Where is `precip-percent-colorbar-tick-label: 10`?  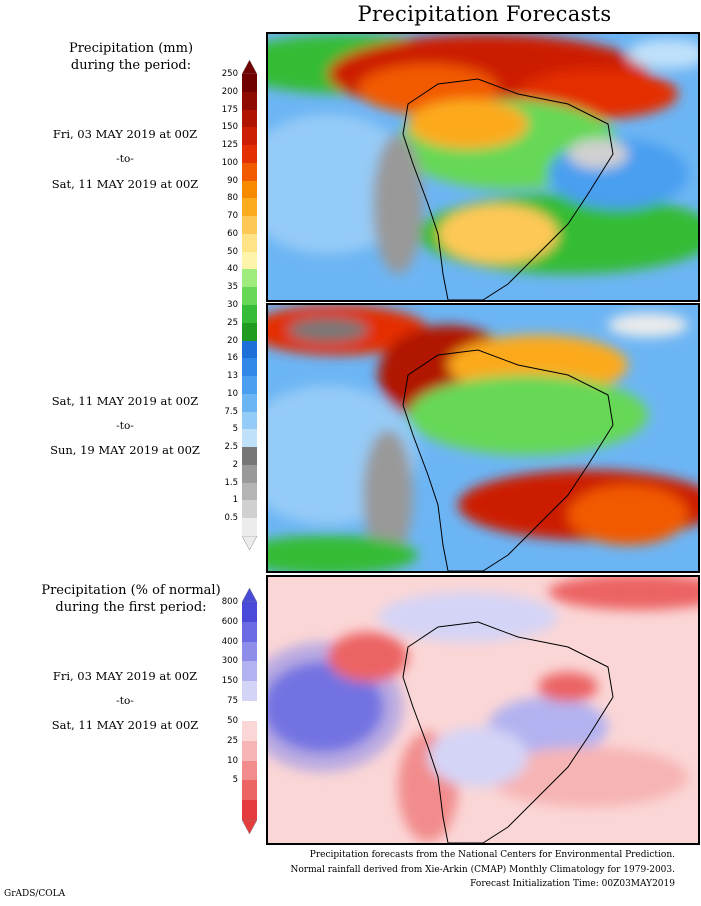 precip-percent-colorbar-tick-label: 10 is located at coordinates (232, 760).